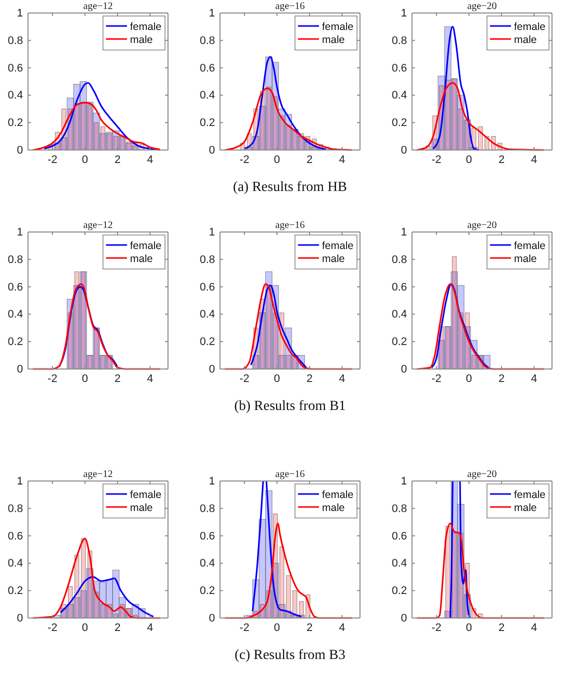 Image resolution: width=562 pixels, height=675 pixels. Describe the element at coordinates (290, 655) in the screenshot. I see `text: (c) Results from B3` at that location.